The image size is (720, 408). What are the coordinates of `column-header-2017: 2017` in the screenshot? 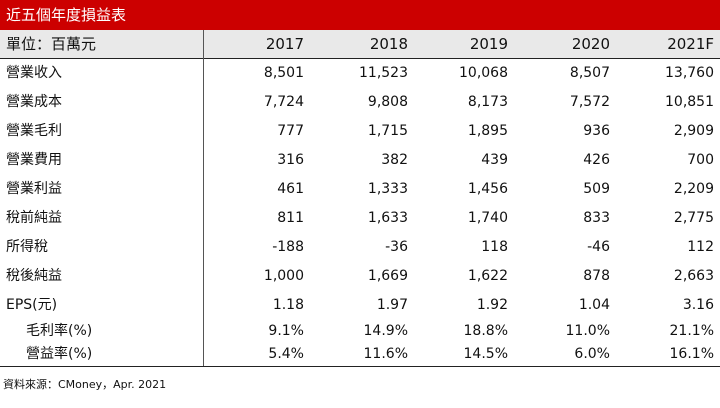 It's located at (284, 44).